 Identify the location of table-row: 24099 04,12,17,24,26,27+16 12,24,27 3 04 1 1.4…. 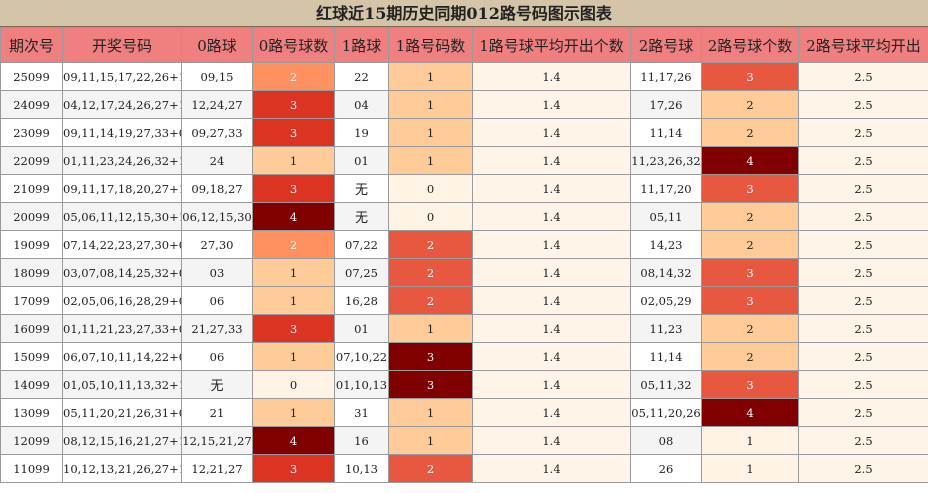
(464, 104).